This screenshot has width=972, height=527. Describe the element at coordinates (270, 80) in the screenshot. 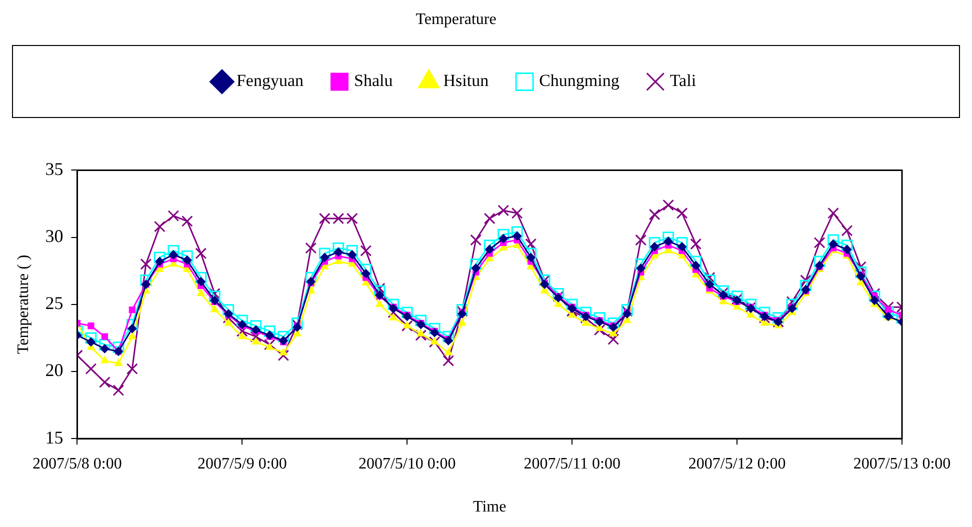

I see `legend-label: Fengyuan` at that location.